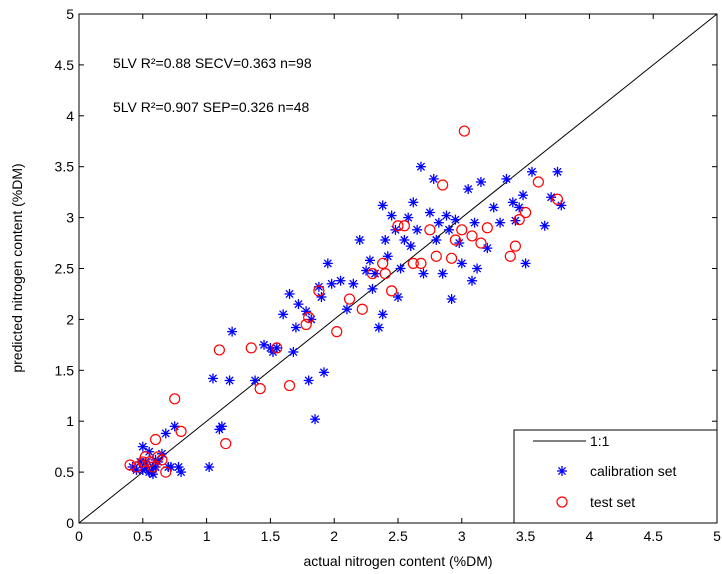 This screenshot has height=574, width=722. Describe the element at coordinates (334, 536) in the screenshot. I see `x-tick-label: 2` at that location.